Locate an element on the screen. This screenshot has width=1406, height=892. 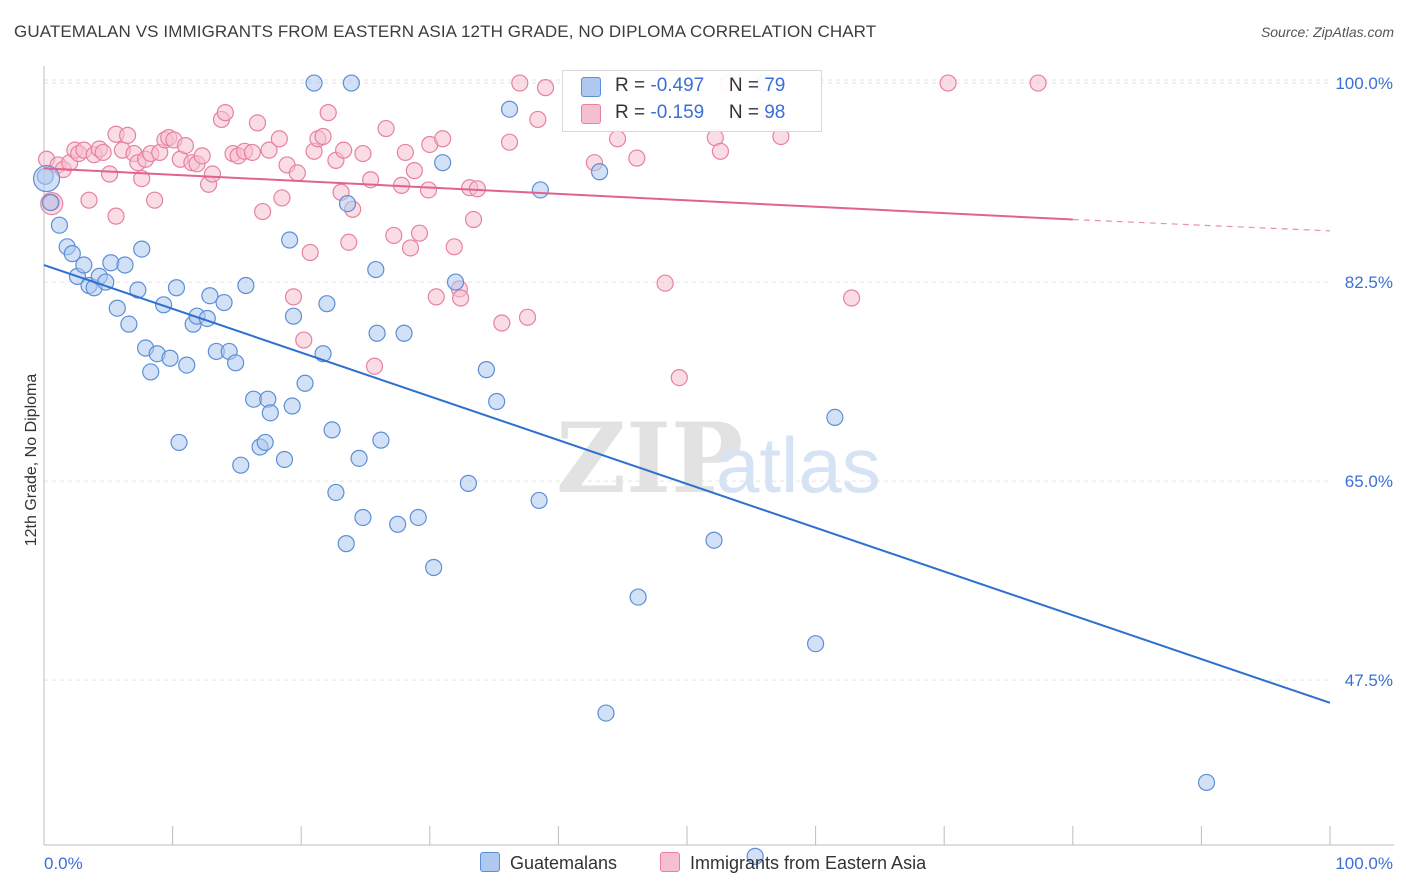
bottom-legend-immigrants: Immigrants from Eastern Asia is located at coordinates (793, 863).